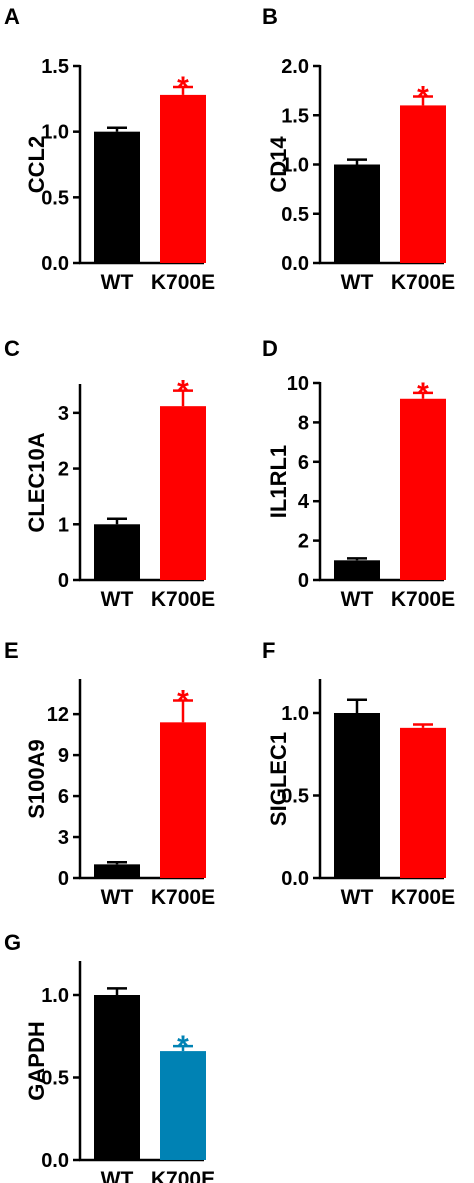  I want to click on panel-d-ytick-label: 6, so click(303, 463).